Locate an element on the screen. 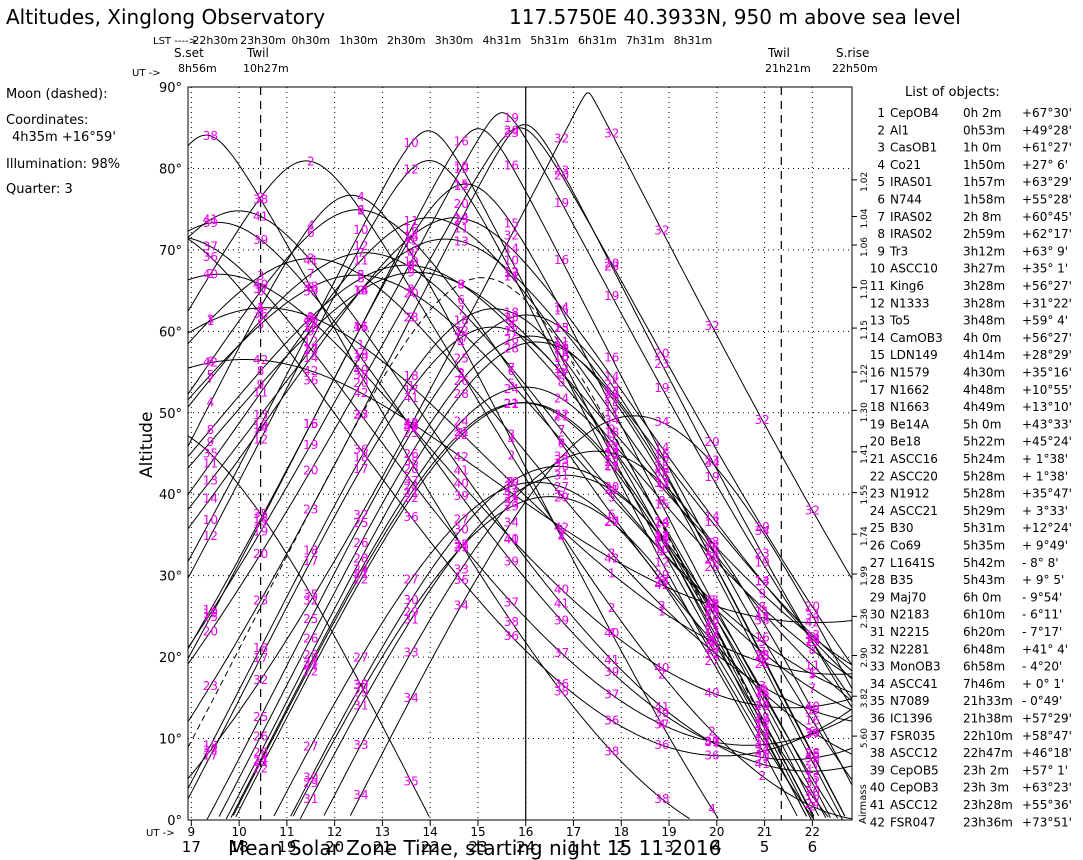 The image size is (1083, 860). moon-coords: 4h35m +16°59' is located at coordinates (64, 137).